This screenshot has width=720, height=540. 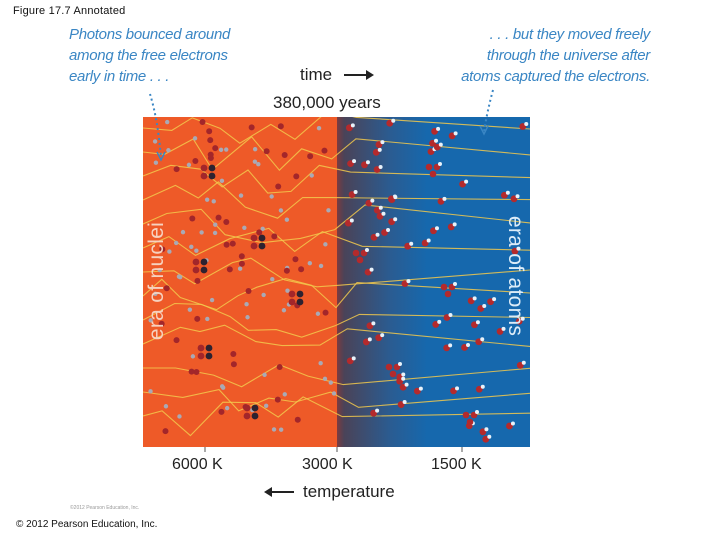 What do you see at coordinates (105, 508) in the screenshot?
I see `inner-credit-text: ©2012 Pearson Education, Inc.` at bounding box center [105, 508].